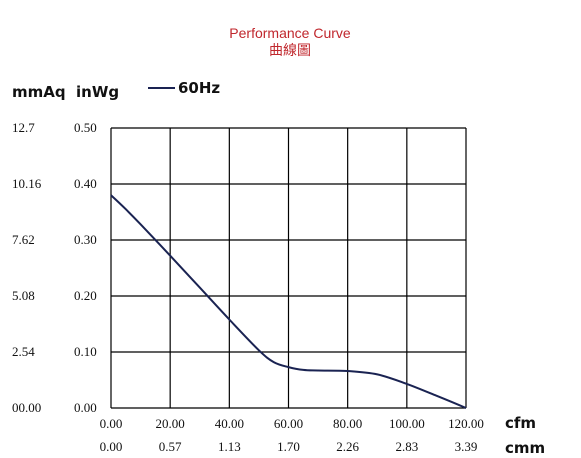 This screenshot has width=581, height=458. Describe the element at coordinates (85, 295) in the screenshot. I see `y-tick-label-inwg: 0.20` at that location.